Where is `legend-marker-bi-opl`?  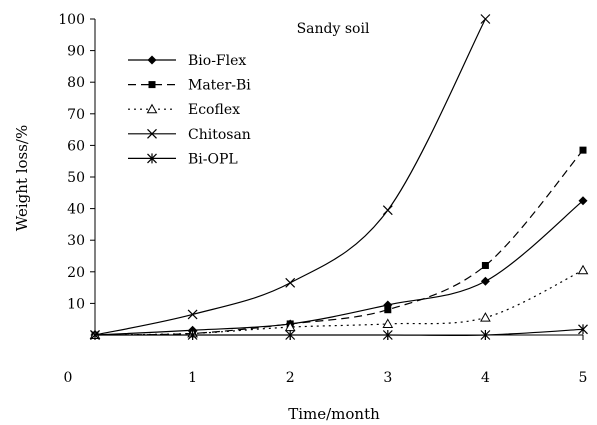
legend-marker-bi-opl is located at coordinates (152, 158).